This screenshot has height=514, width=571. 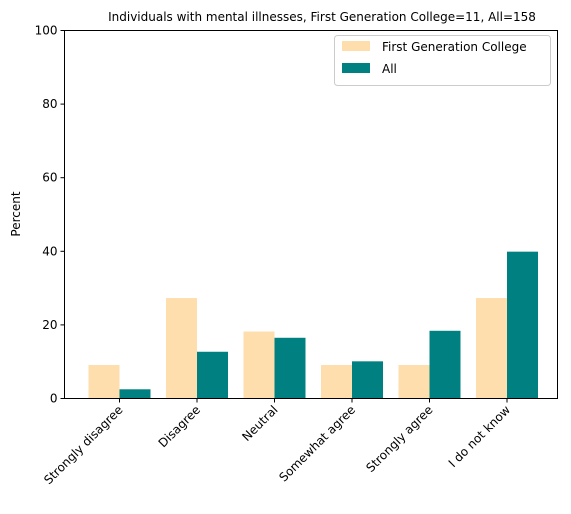 What do you see at coordinates (480, 437) in the screenshot?
I see `x-tick-label: I do not know` at bounding box center [480, 437].